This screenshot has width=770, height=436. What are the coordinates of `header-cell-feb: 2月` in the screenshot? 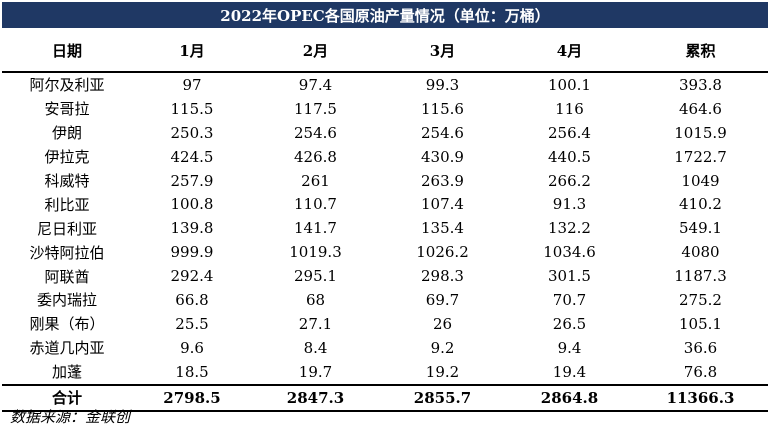 It's located at (315, 50).